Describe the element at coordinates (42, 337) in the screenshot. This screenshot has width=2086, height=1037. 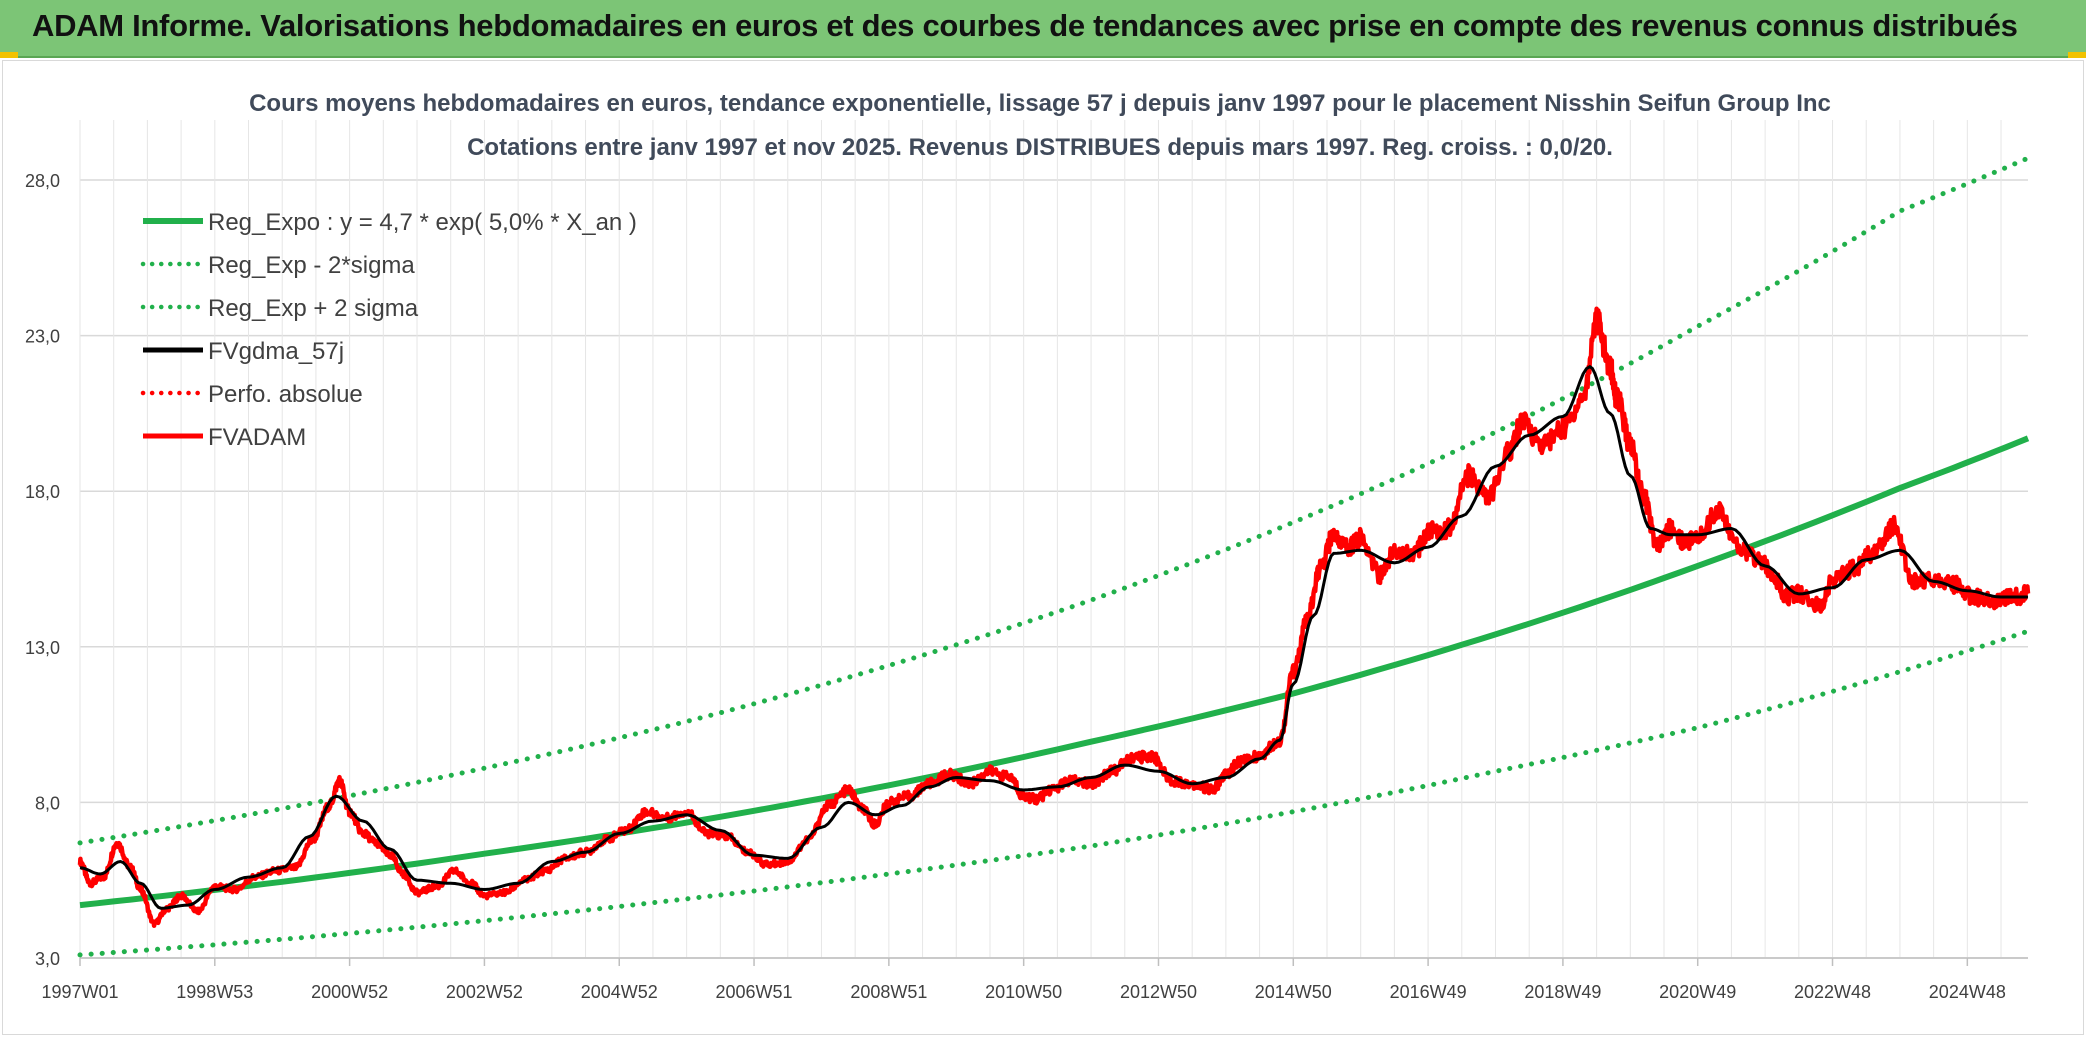
I see `y-tick-label: 23,0` at that location.